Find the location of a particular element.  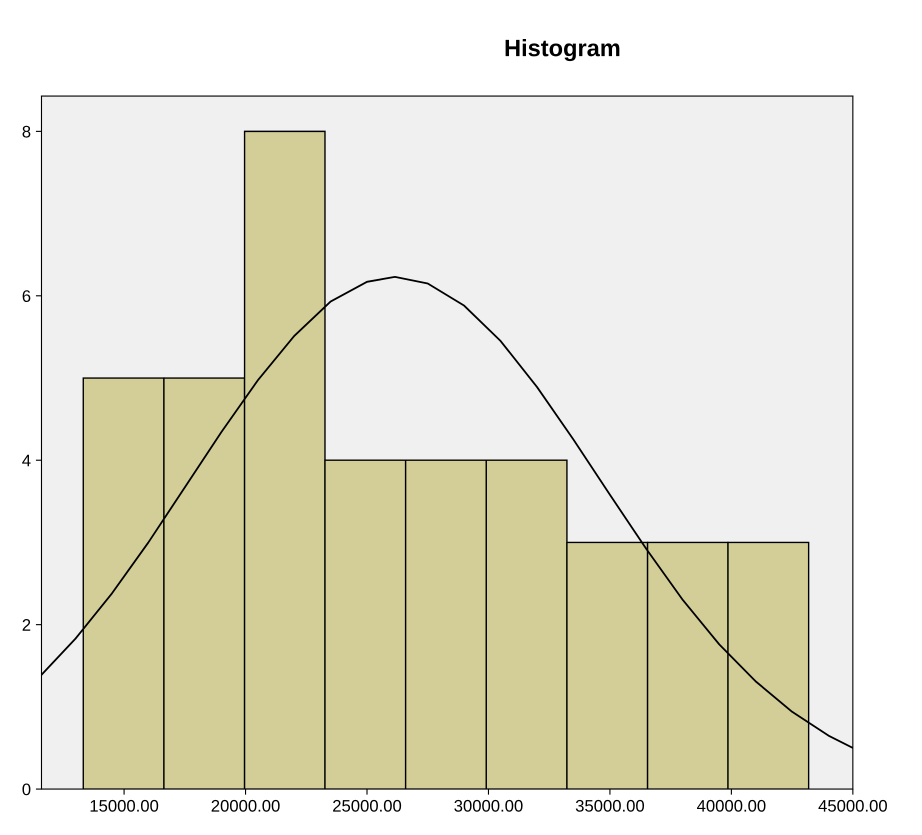

y-tick-label: 4 is located at coordinates (26, 460).